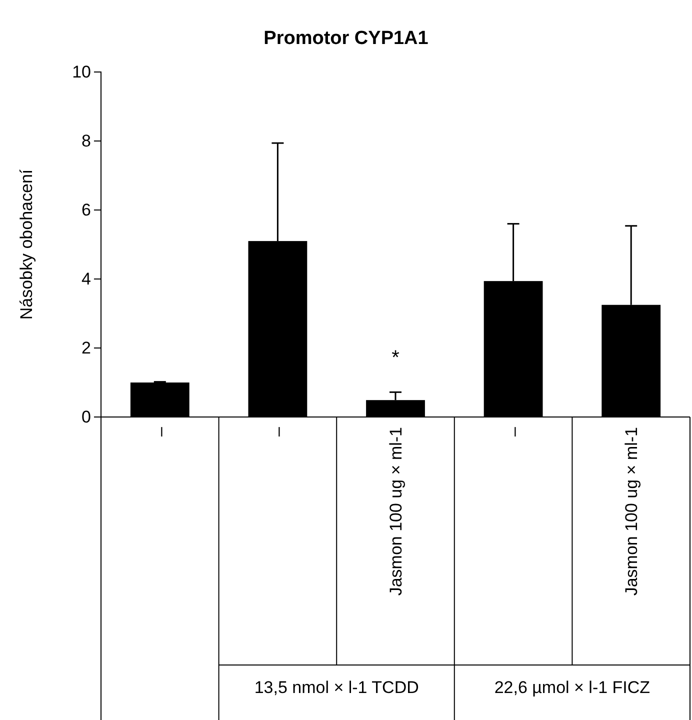 The image size is (692, 720). I want to click on chart-title: Promotor CYP1A1, so click(346, 38).